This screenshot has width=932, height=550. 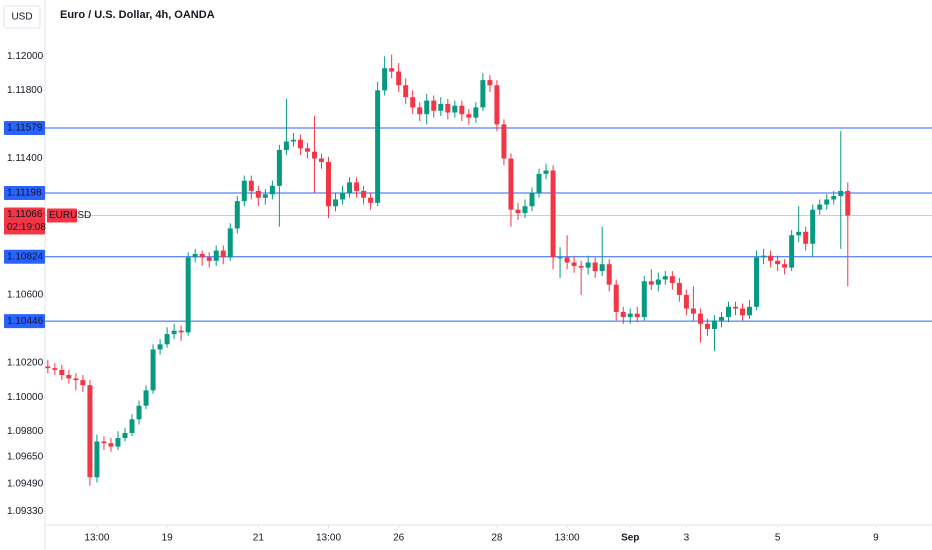 I want to click on countdown: 02:19:08, so click(x=26, y=227).